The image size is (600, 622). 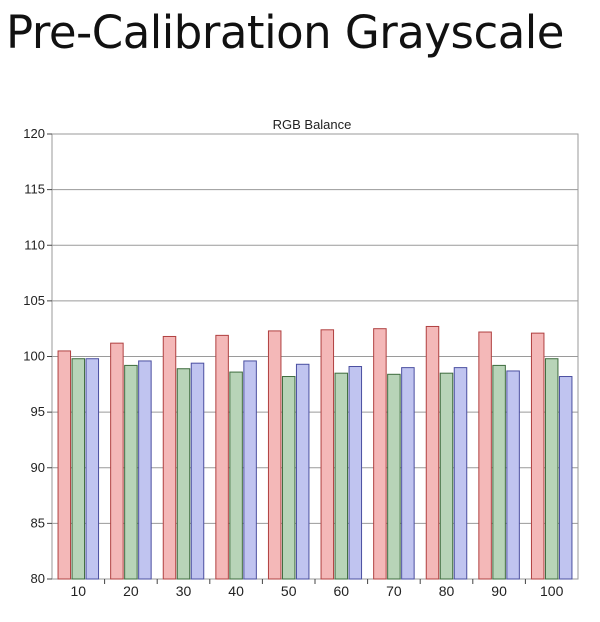 I want to click on y-tick-label: 100, so click(x=34, y=356).